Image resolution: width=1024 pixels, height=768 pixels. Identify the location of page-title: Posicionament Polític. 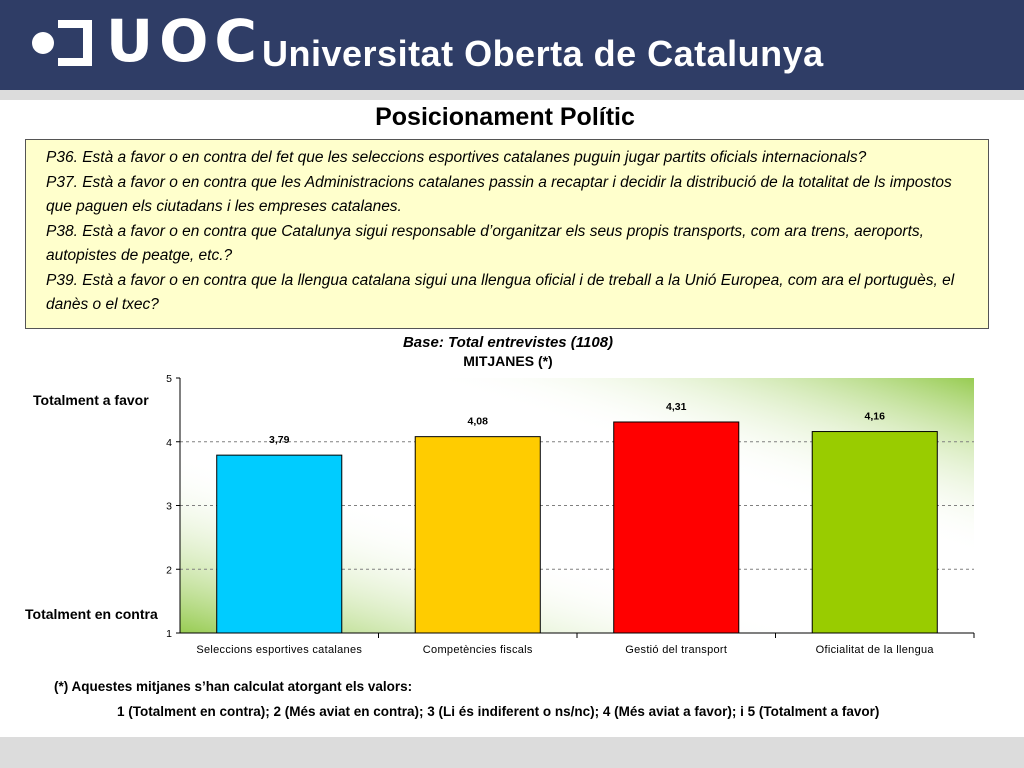
(505, 117).